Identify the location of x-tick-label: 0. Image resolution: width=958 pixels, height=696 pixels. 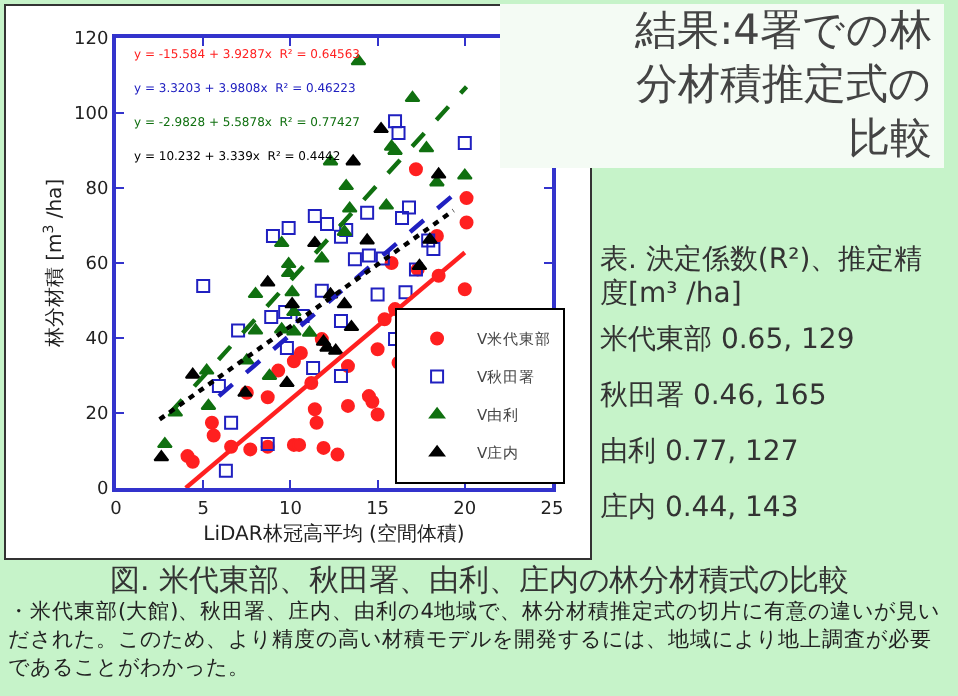
(116, 509).